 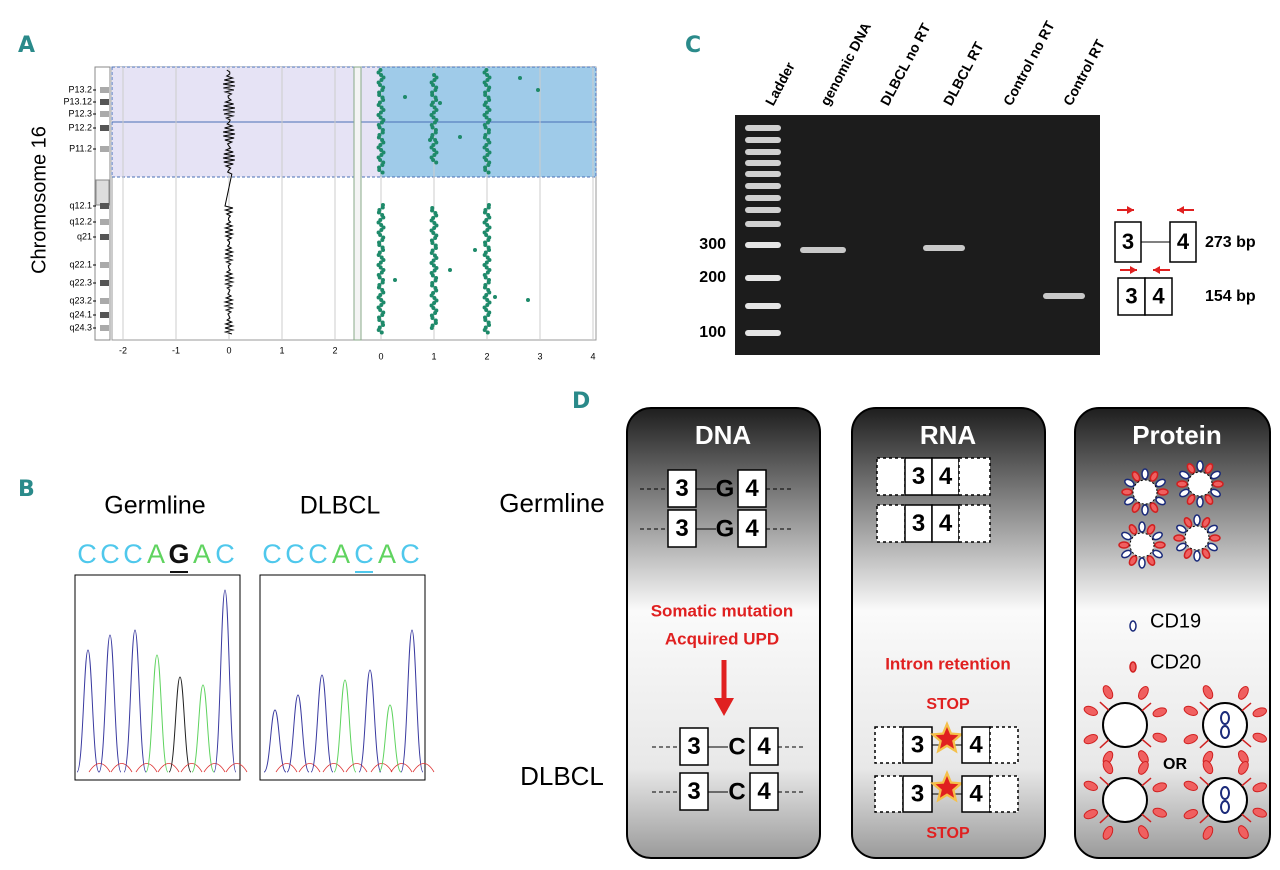 I want to click on internal-cd19, so click(x=1225, y=718).